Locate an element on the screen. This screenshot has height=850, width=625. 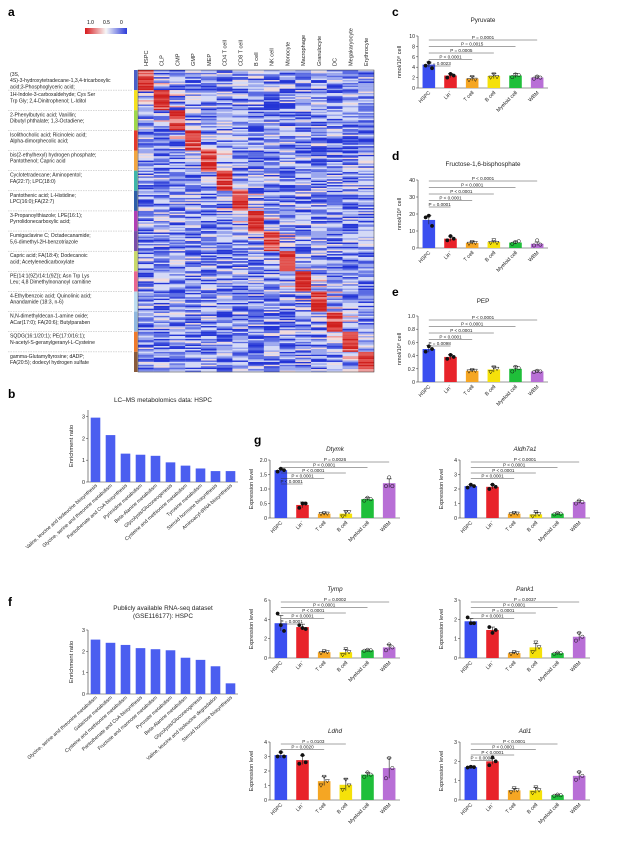
y-tick-label: 1 is located at coordinates (455, 782).